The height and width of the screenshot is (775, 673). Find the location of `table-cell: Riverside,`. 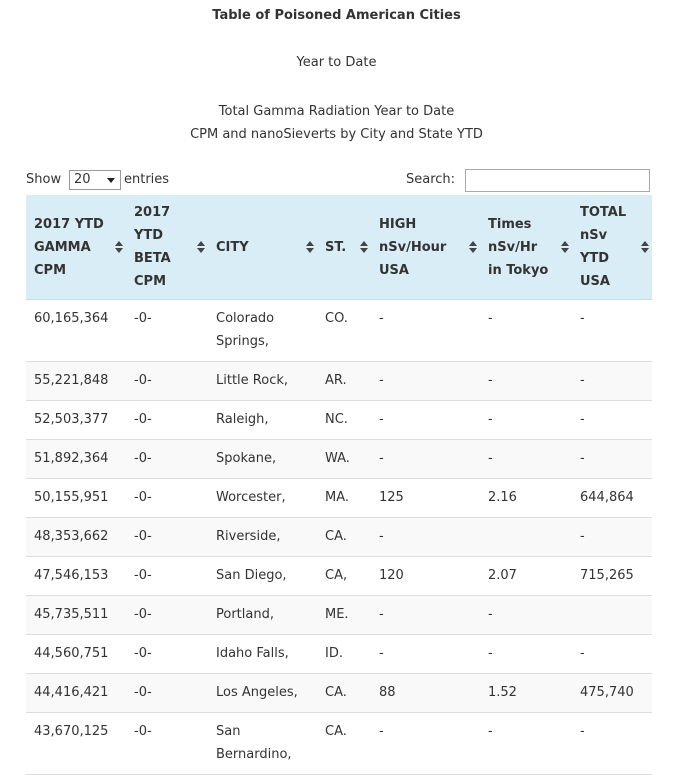

table-cell: Riverside, is located at coordinates (262, 537).